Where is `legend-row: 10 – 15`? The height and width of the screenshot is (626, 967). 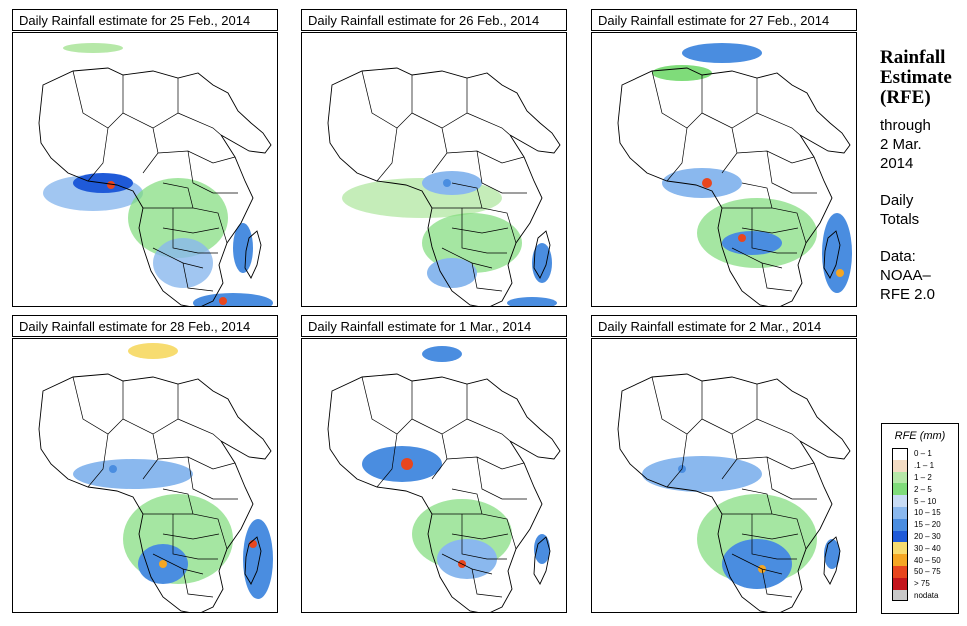
legend-row: 10 – 15 is located at coordinates (916, 512).